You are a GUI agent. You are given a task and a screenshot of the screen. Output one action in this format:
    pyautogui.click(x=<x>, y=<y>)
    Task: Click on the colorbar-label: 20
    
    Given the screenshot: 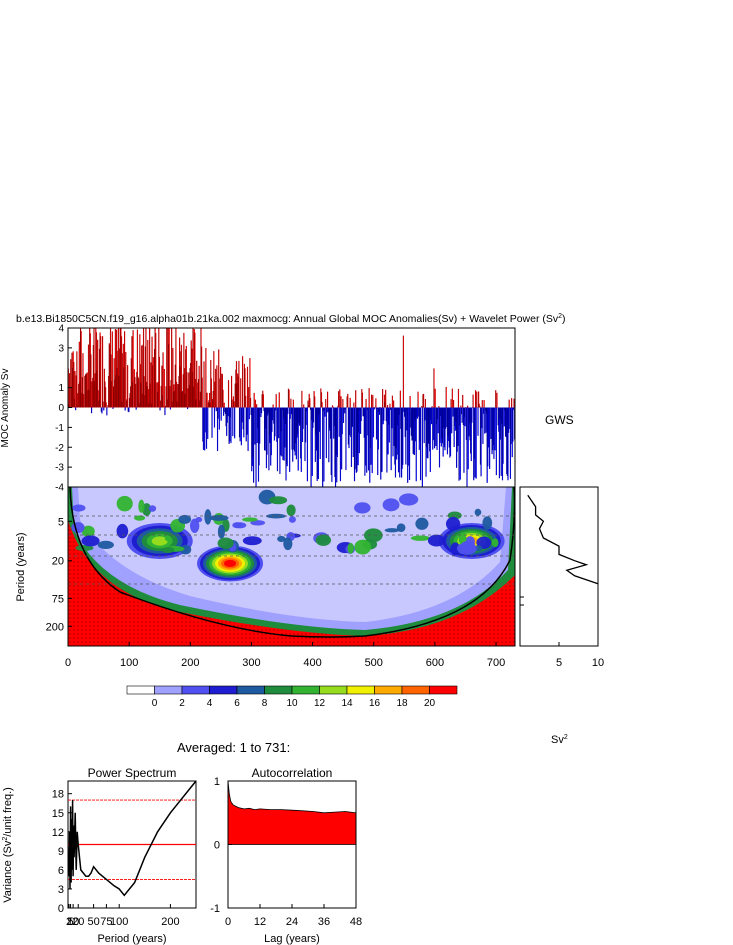 What is the action you would take?
    pyautogui.click(x=430, y=703)
    